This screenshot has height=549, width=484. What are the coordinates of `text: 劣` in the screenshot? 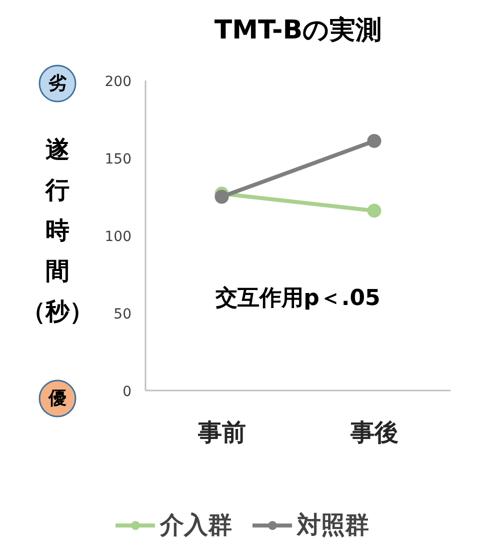 It's located at (58, 83).